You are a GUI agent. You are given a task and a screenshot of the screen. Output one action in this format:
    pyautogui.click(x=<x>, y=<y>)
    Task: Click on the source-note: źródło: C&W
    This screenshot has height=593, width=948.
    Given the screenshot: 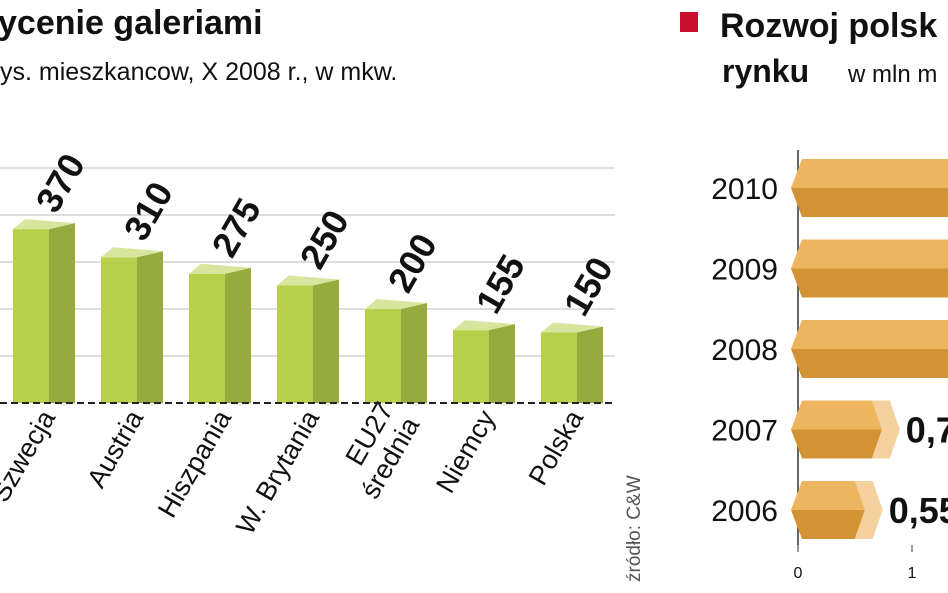 What is the action you would take?
    pyautogui.click(x=634, y=528)
    